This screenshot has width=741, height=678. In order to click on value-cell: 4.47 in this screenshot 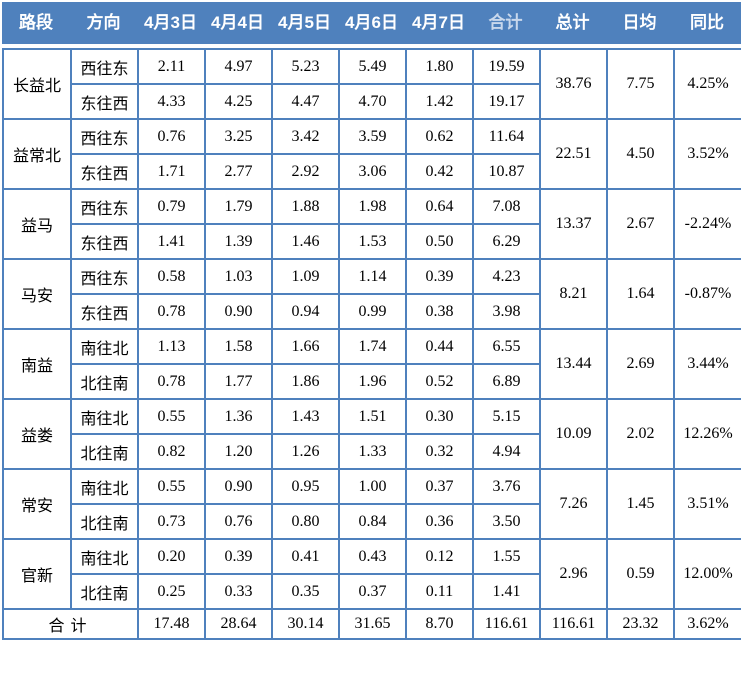, I will do `click(305, 101)`.